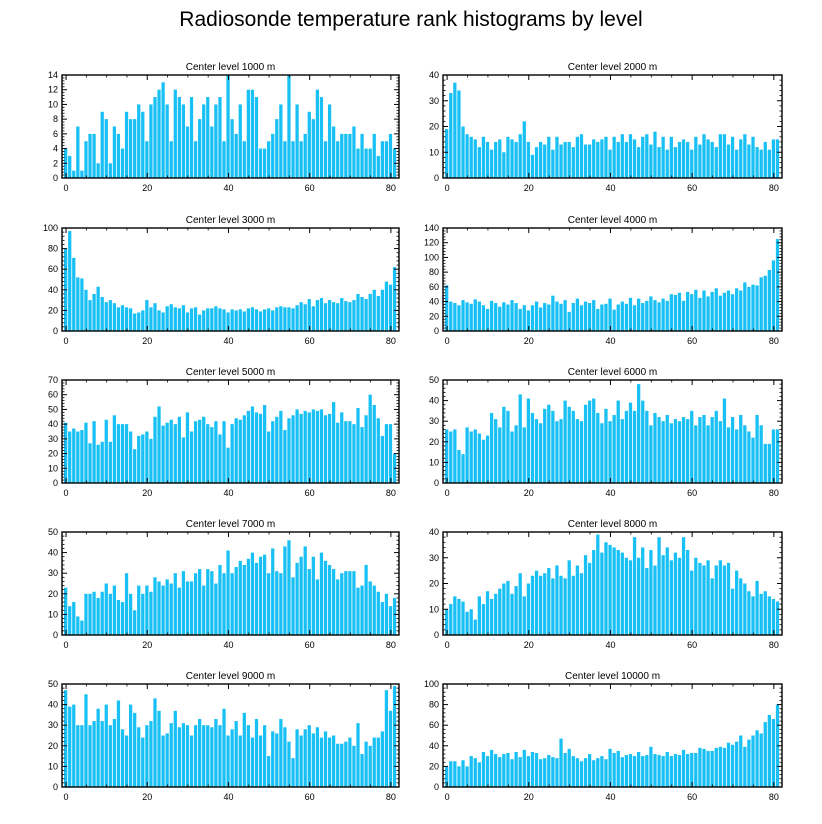 The width and height of the screenshot is (822, 824). I want to click on histogram-panel: Center level 6000 m 0 10 20 30 40 50 0 20 40 60 80, so click(606, 432).